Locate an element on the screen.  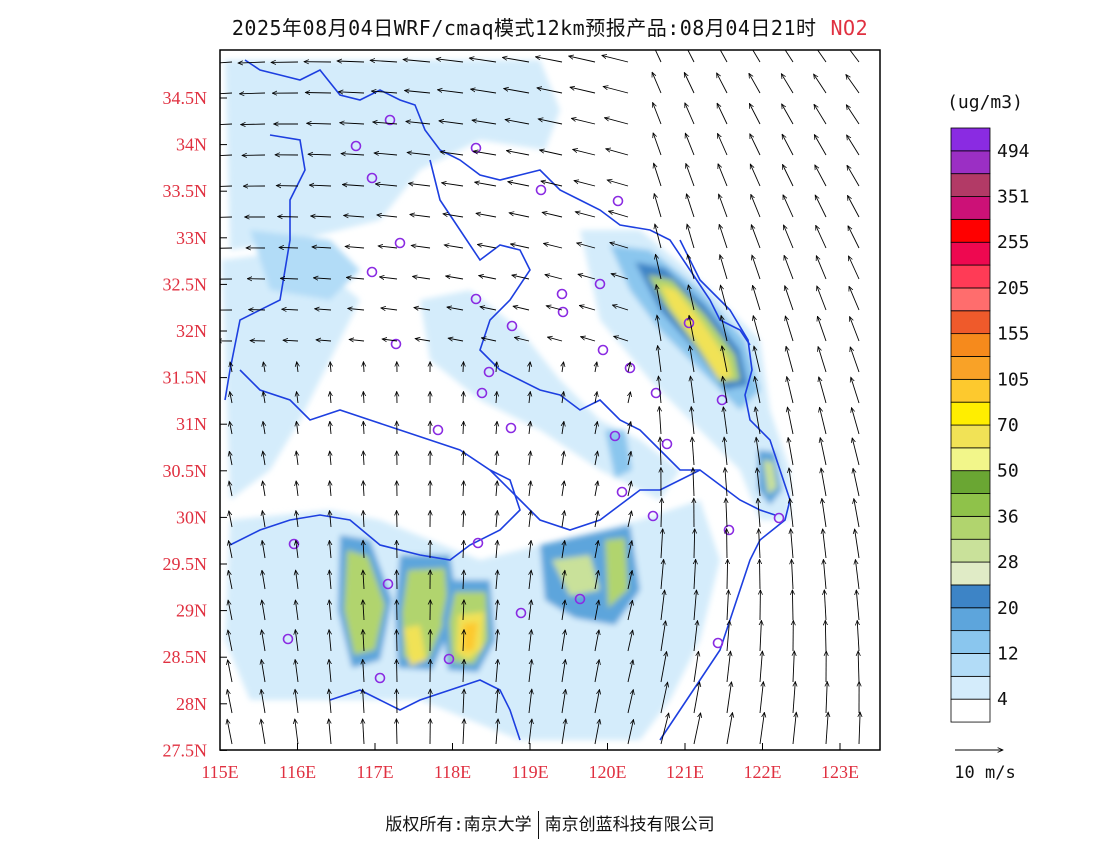
lat-label: 31N is located at coordinates (191, 424).